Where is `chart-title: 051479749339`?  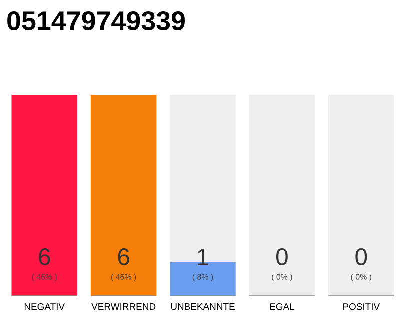 chart-title: 051479749339 is located at coordinates (97, 21).